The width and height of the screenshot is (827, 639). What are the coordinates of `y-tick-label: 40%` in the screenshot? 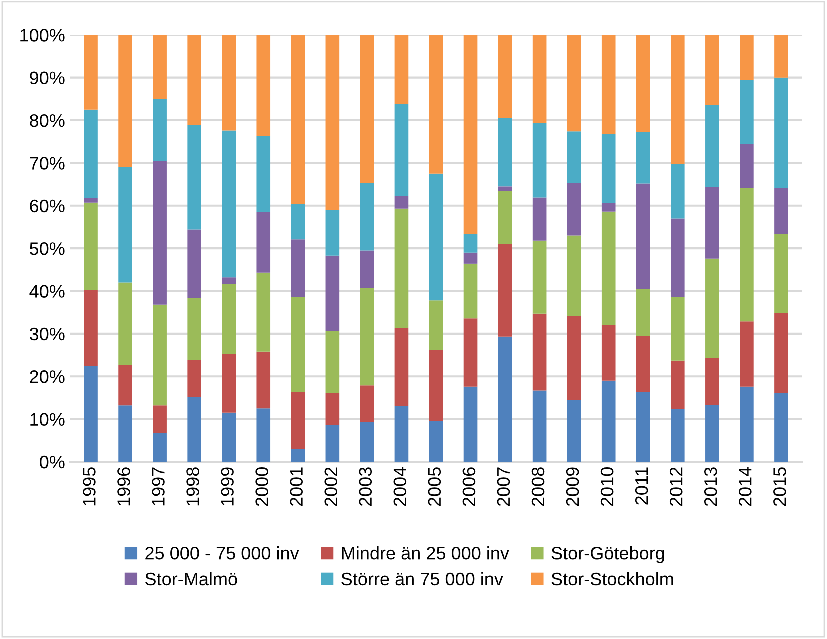 It's located at (47, 291).